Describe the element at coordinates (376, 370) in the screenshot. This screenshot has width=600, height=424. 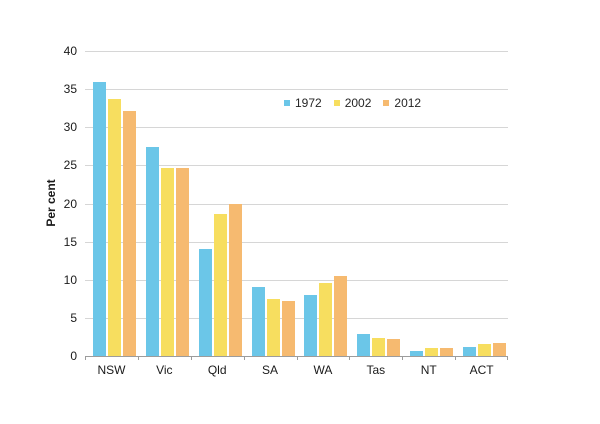
I see `x-tick-label-Tas: Tas` at that location.